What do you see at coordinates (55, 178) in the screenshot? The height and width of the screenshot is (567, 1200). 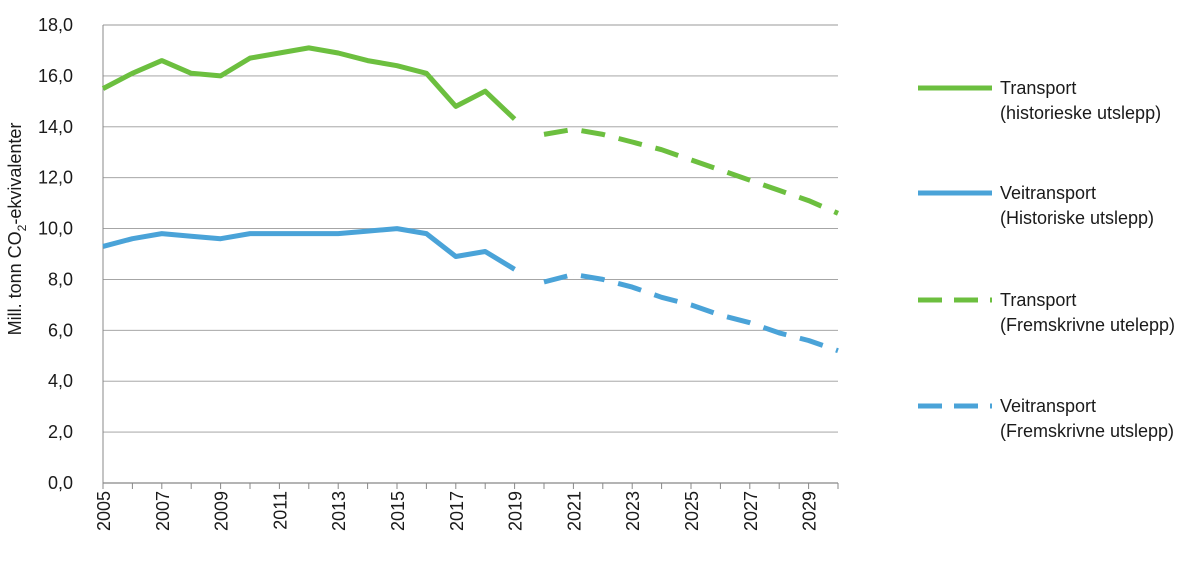 I see `y-tick-label: 12,0` at bounding box center [55, 178].